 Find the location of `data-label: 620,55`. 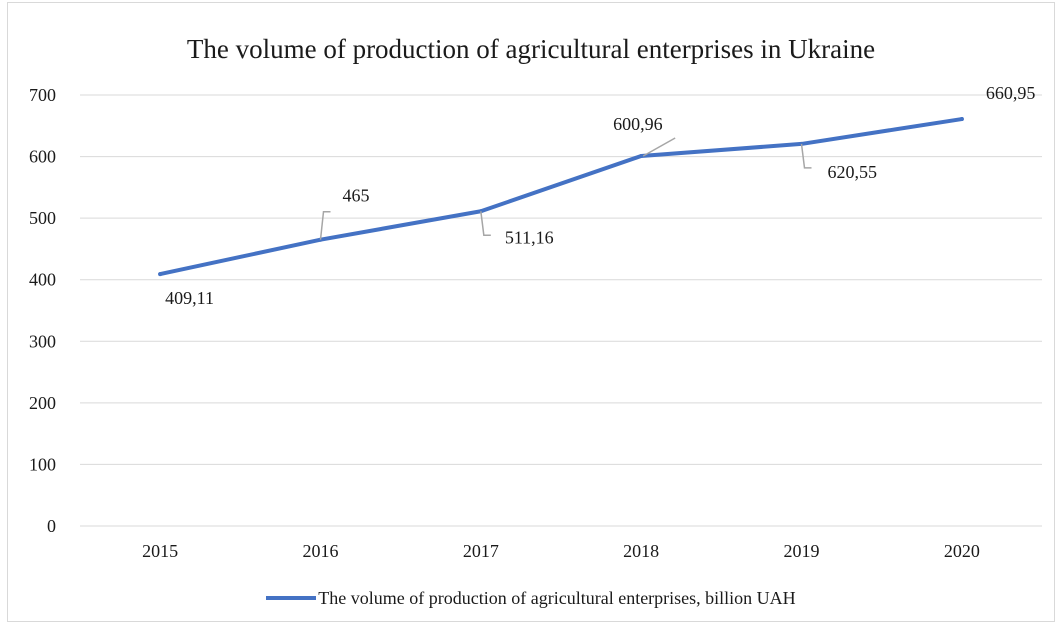

data-label: 620,55 is located at coordinates (853, 172).